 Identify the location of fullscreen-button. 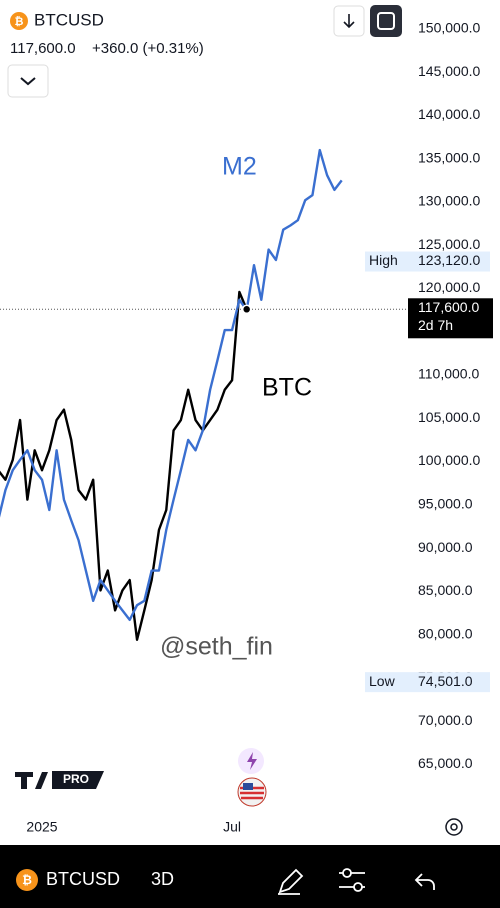
(386, 21).